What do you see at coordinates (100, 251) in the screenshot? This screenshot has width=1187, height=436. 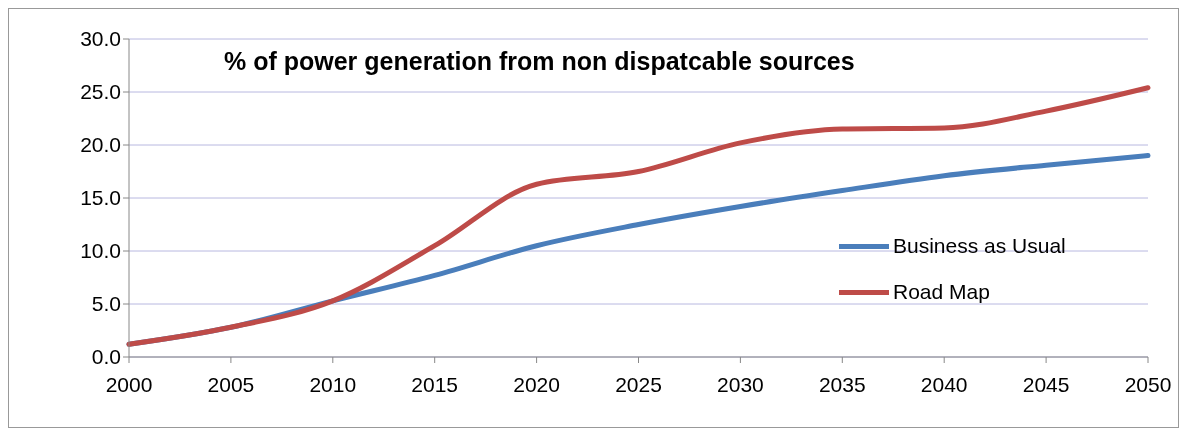 I see `y-tick-label: 10.0` at bounding box center [100, 251].